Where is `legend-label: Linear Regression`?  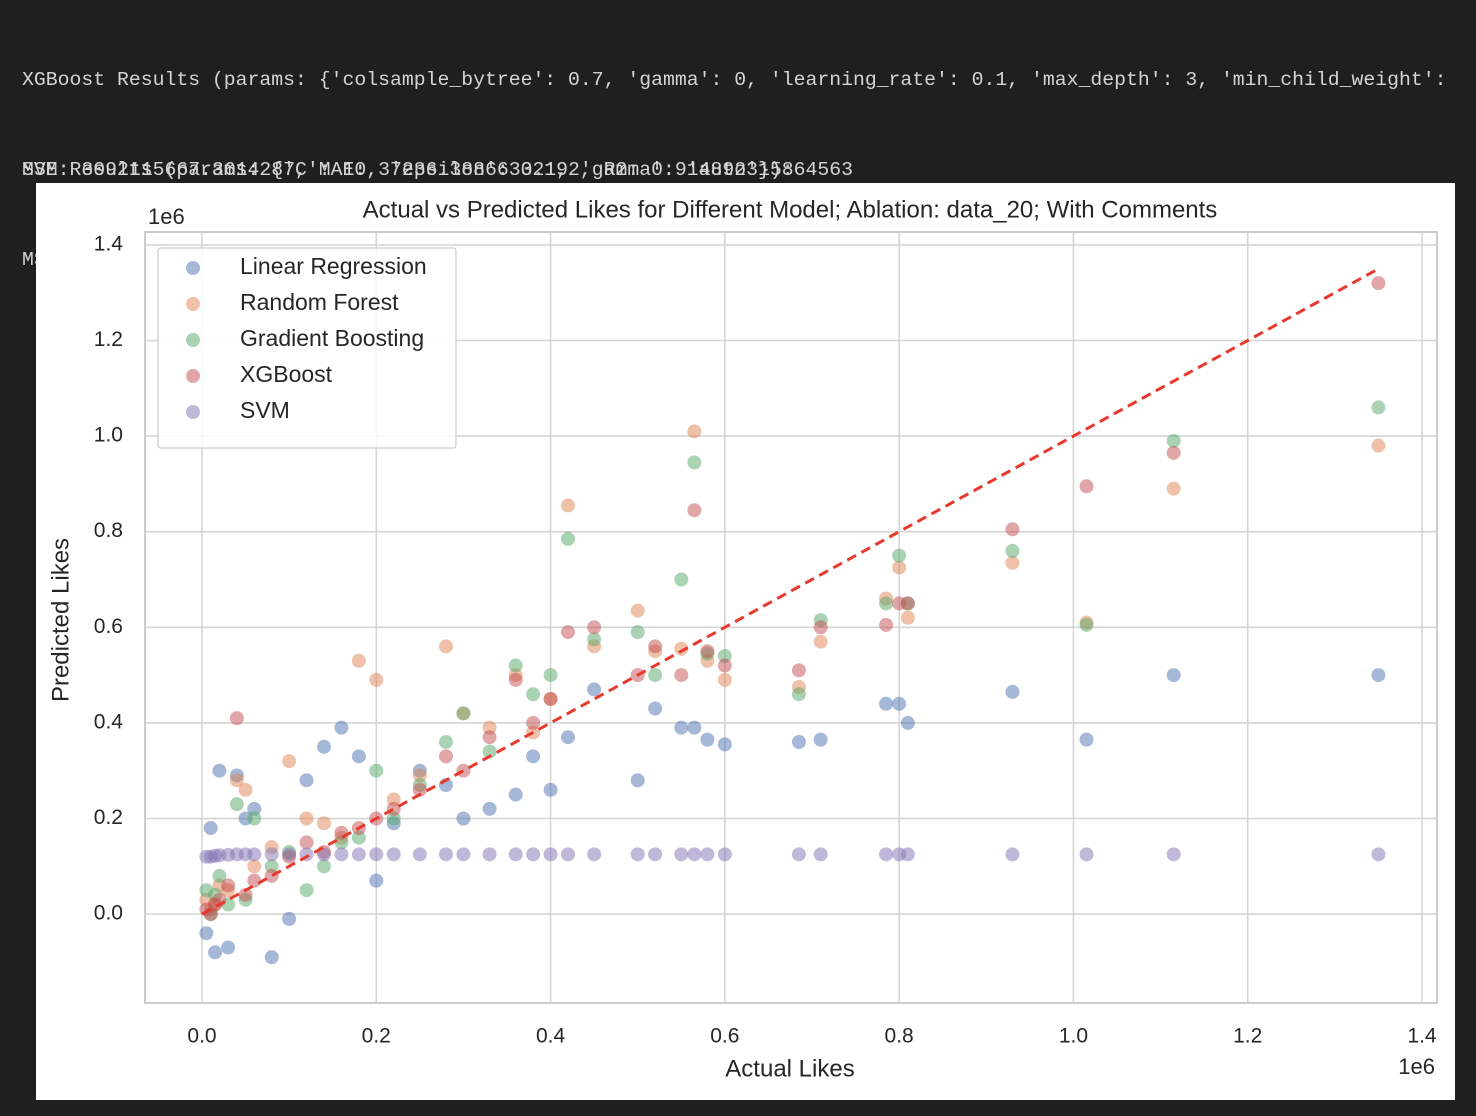
legend-label: Linear Regression is located at coordinates (333, 266).